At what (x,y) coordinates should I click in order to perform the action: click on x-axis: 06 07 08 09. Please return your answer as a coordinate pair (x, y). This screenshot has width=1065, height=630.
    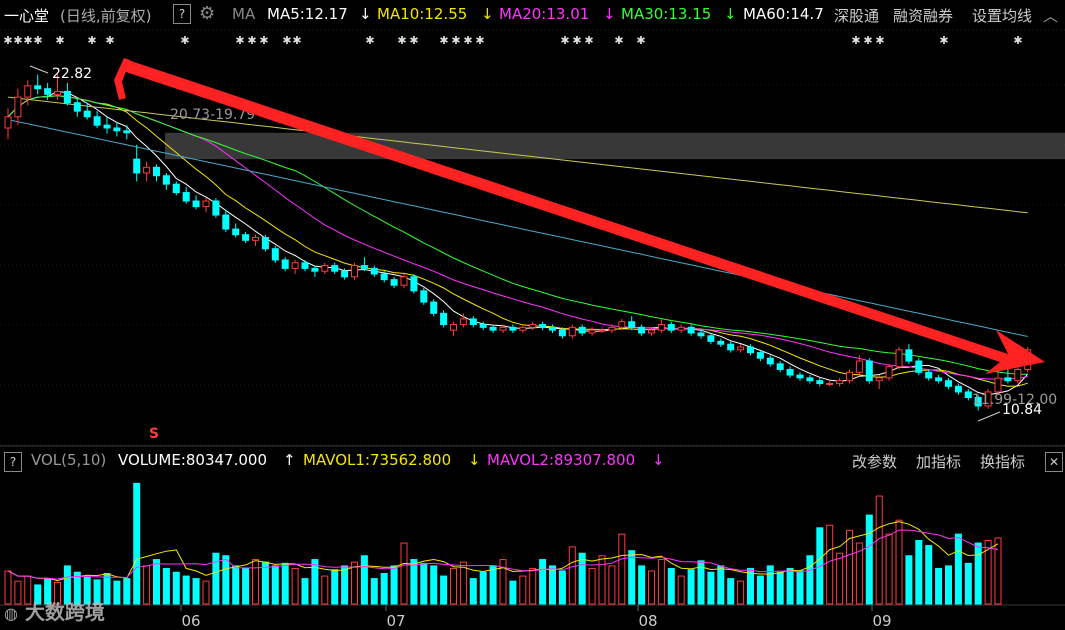
    Looking at the image, I should click on (536, 617).